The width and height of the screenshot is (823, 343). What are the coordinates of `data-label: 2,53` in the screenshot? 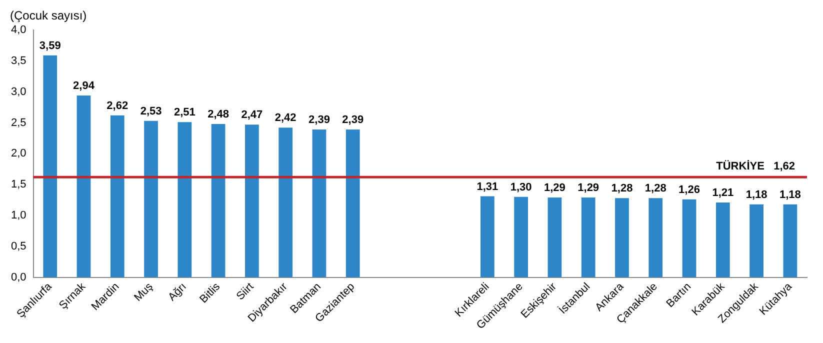 It's located at (151, 111).